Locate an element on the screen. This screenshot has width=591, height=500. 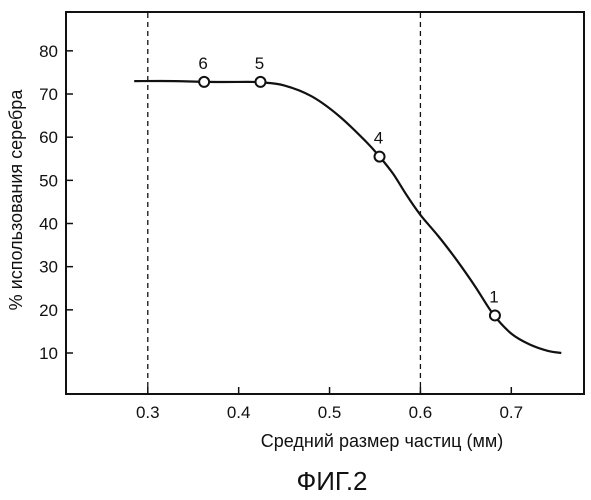
data-point-label-6: 6 is located at coordinates (202, 63).